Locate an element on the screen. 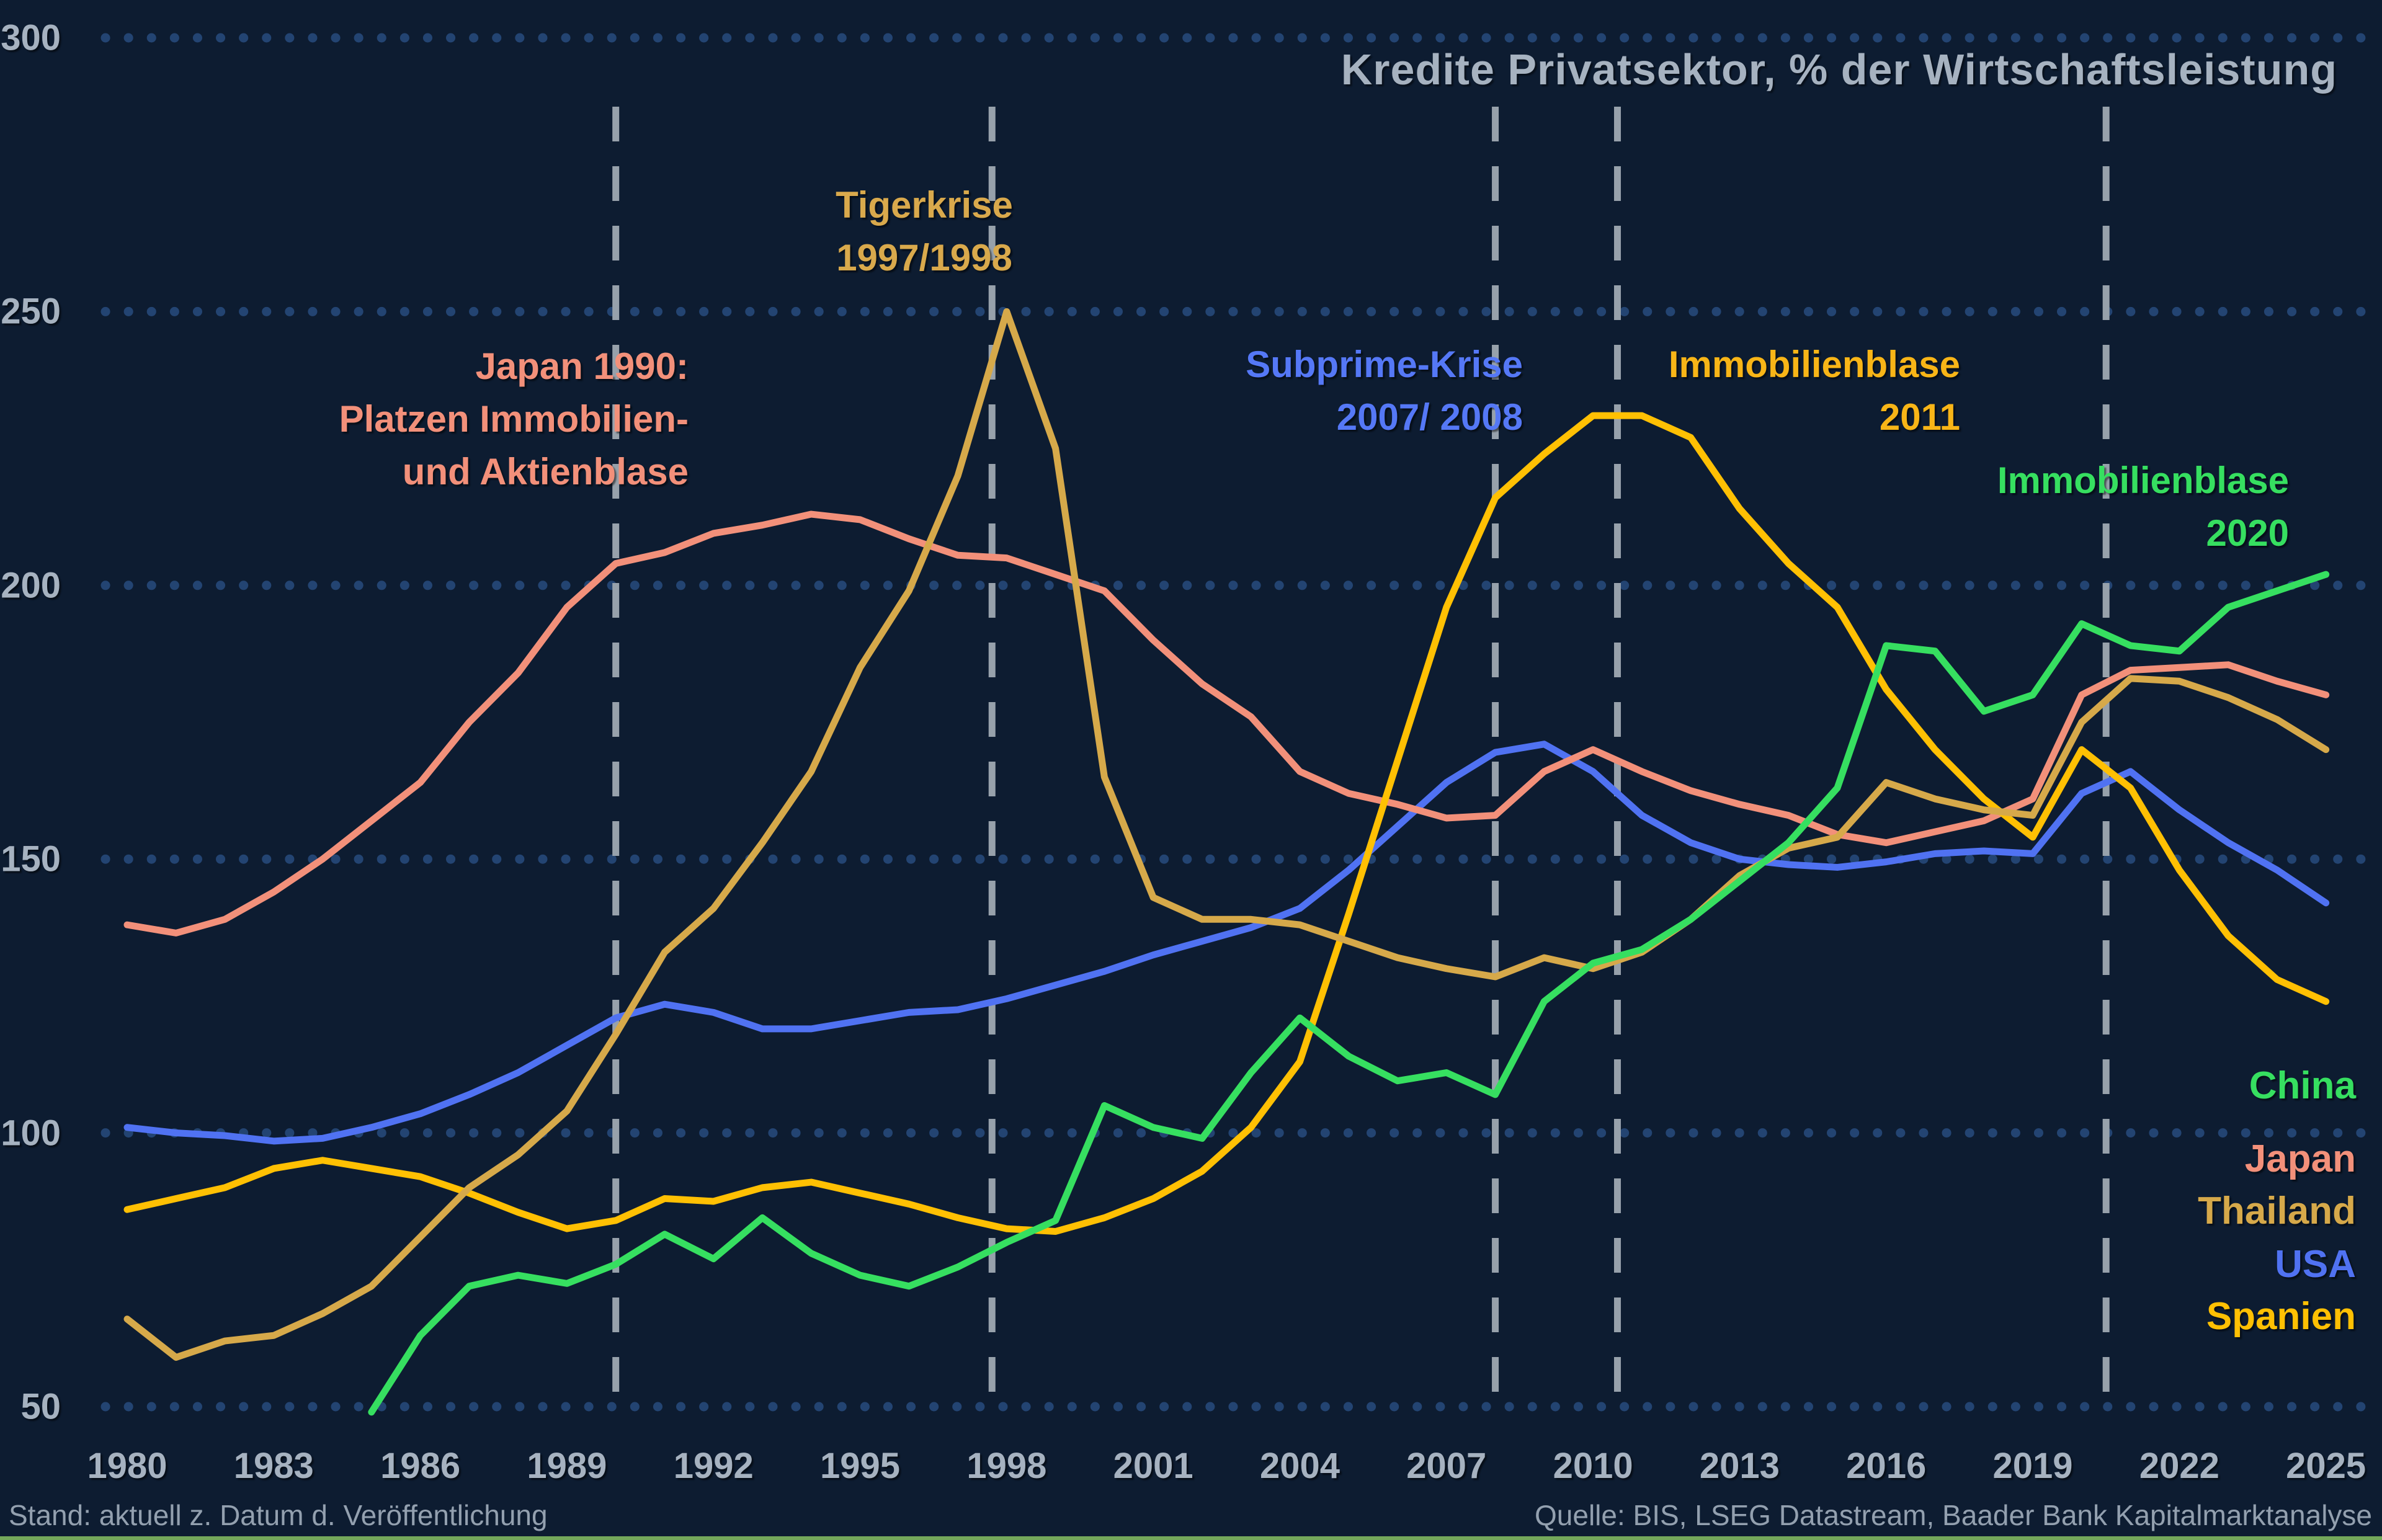 Image resolution: width=2382 pixels, height=1540 pixels. x-tick-label: 1998 is located at coordinates (1007, 1466).